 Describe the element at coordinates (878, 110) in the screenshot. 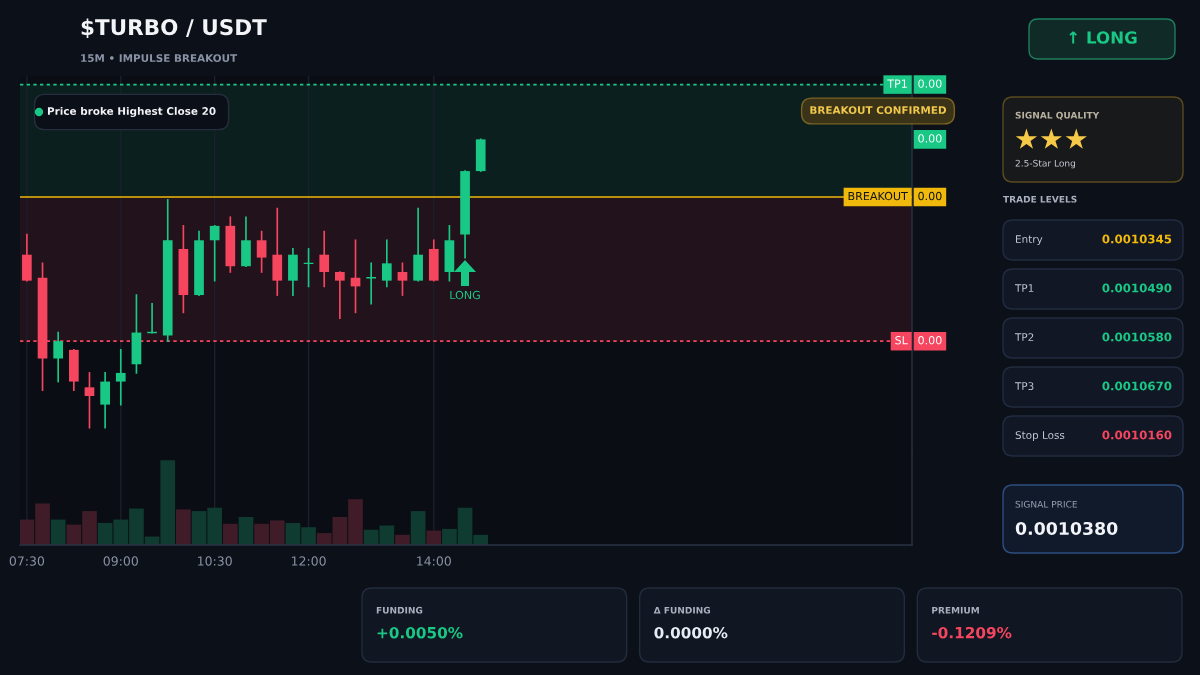

I see `text: BREAKOUT CONFIRMED` at that location.